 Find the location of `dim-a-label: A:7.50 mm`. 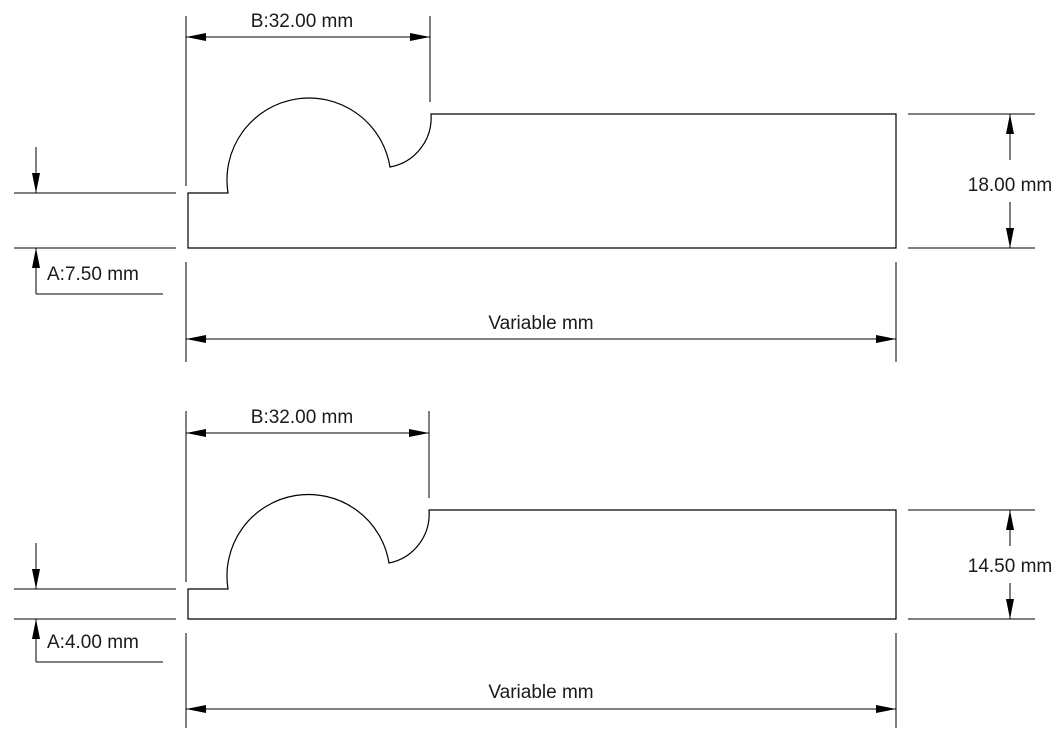

dim-a-label: A:7.50 mm is located at coordinates (93, 274).